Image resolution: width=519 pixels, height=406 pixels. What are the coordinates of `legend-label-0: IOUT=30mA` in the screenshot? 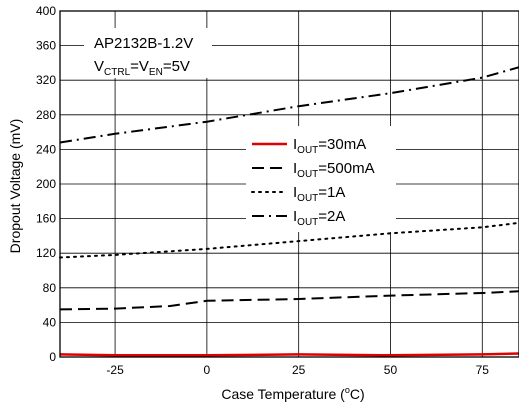 It's located at (329, 146).